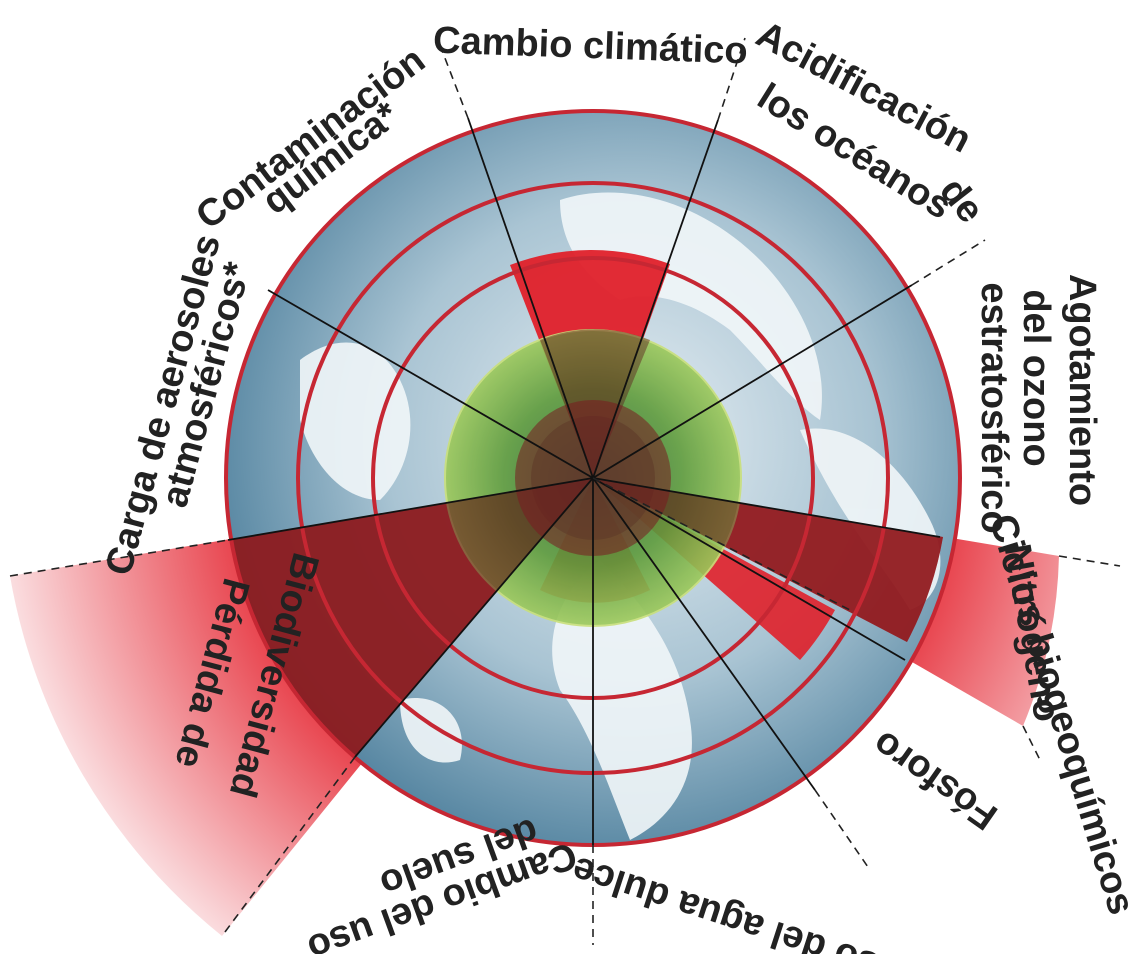 The width and height of the screenshot is (1136, 954). Describe the element at coordinates (738, 901) in the screenshot. I see `label-agua: Uso del agua dulce` at that location.